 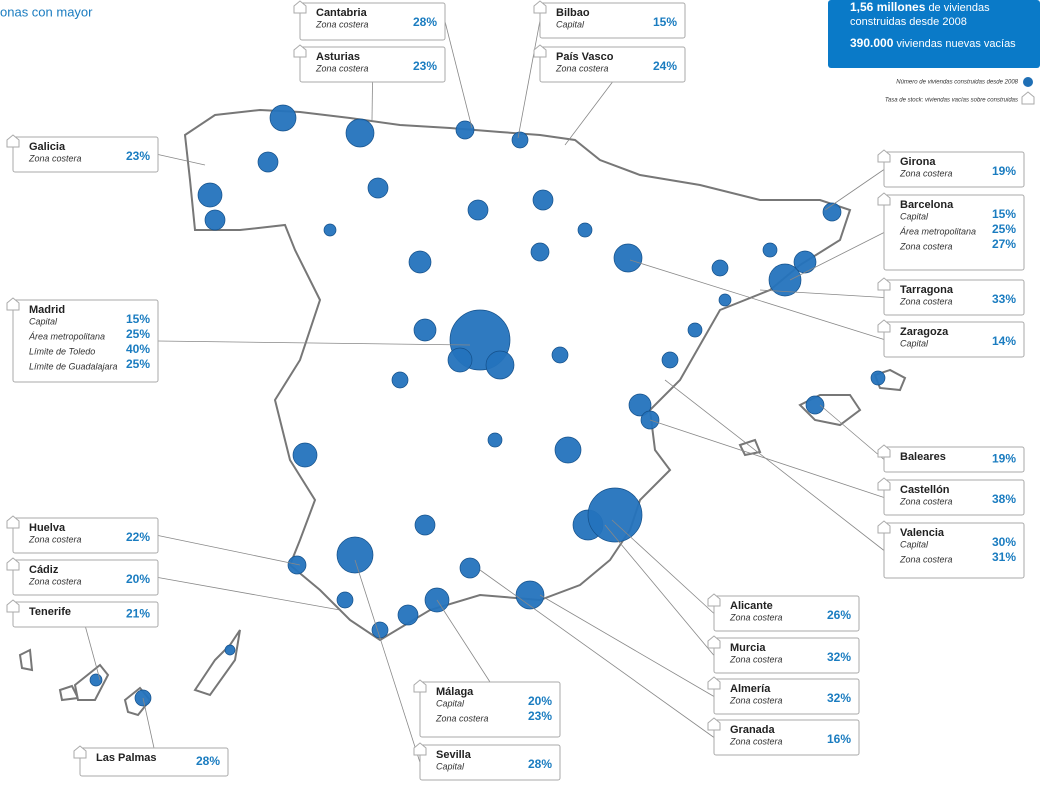 What do you see at coordinates (73, 366) in the screenshot?
I see `row-label: Límite de Guadalajara` at bounding box center [73, 366].